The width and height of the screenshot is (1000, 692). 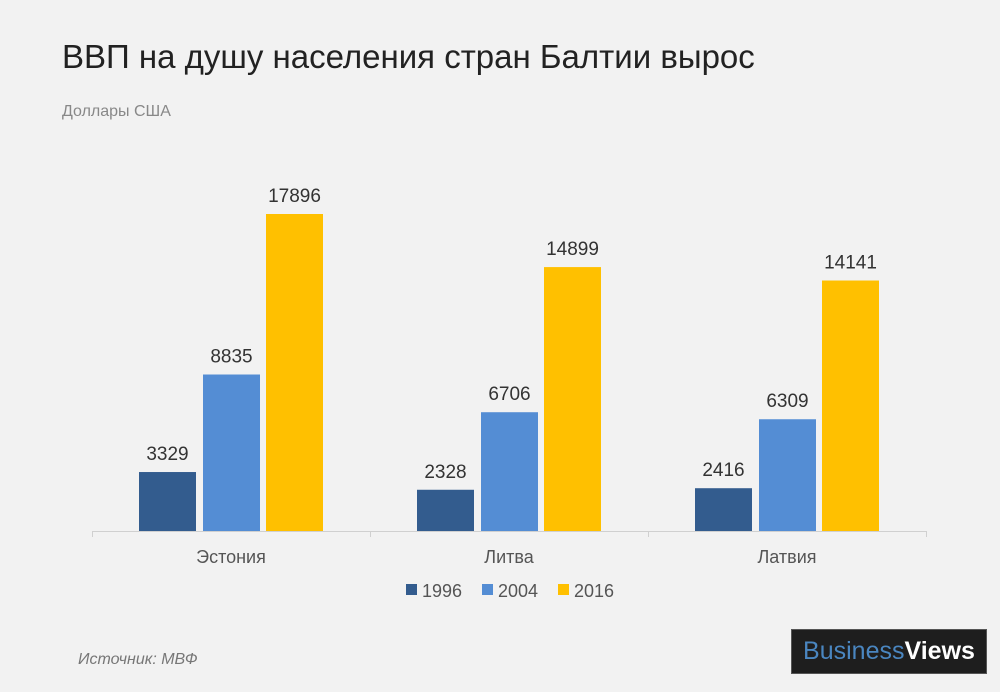 I want to click on data-label: 8835, so click(x=231, y=357).